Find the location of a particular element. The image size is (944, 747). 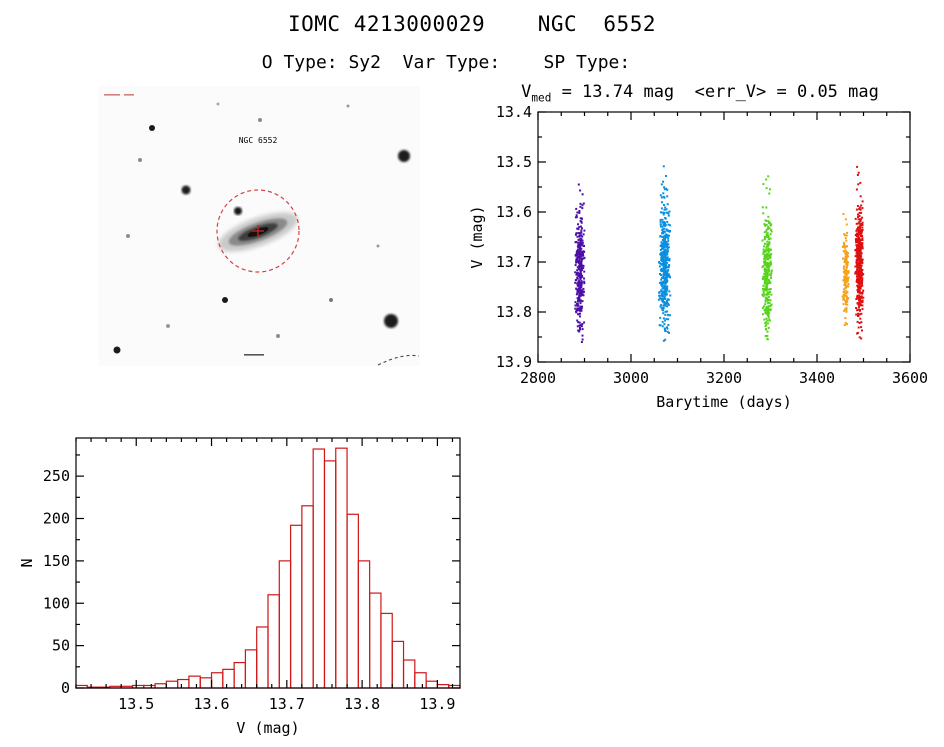

sky-image: NGC 6552 is located at coordinates (259, 226).